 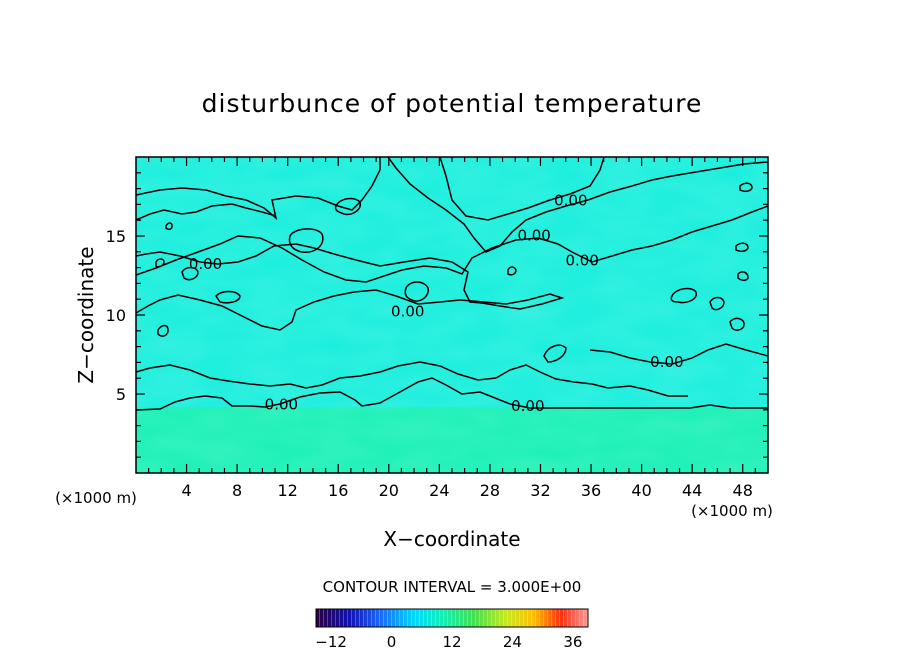 What do you see at coordinates (452, 103) in the screenshot?
I see `chart-title: disturbunce of potential temperature` at bounding box center [452, 103].